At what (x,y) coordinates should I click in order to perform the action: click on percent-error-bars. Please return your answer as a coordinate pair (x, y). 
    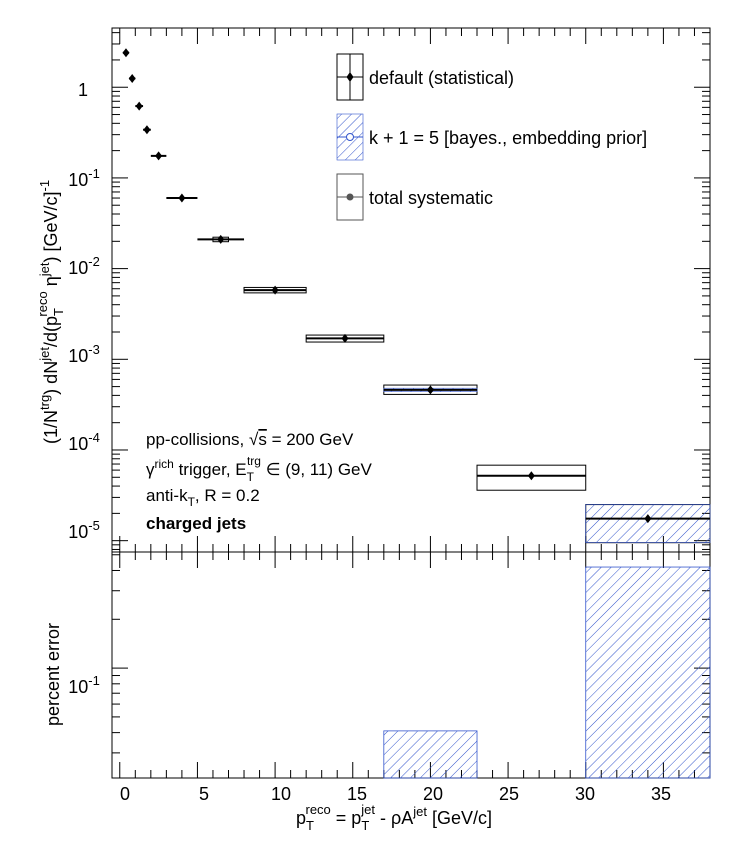
    Looking at the image, I should click on (547, 672).